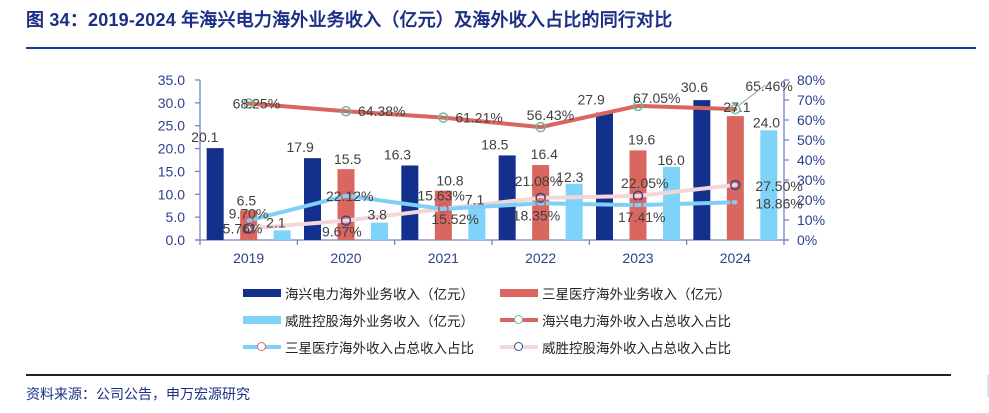  I want to click on line-data-label: 15.63%, so click(440, 196).